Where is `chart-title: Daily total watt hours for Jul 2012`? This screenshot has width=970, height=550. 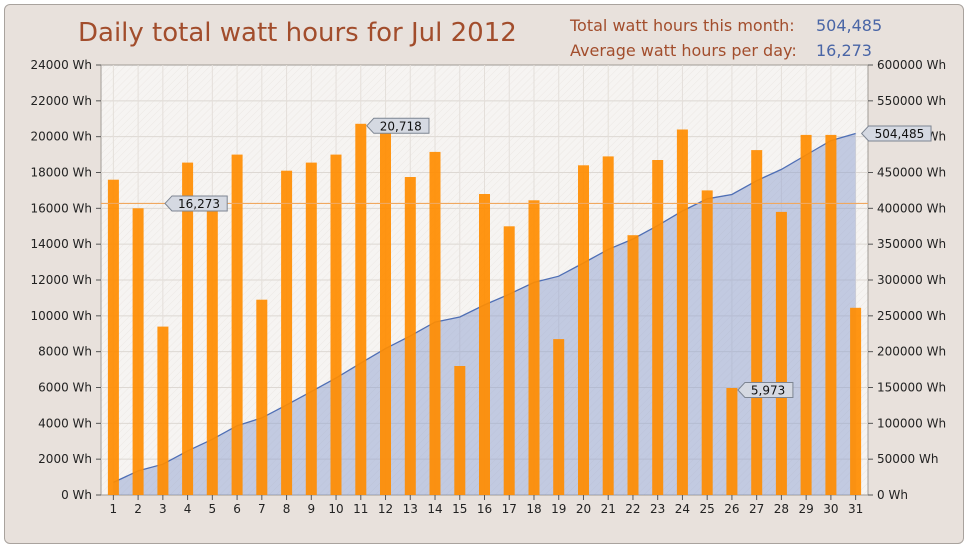 chart-title: Daily total watt hours for Jul 2012 is located at coordinates (297, 33).